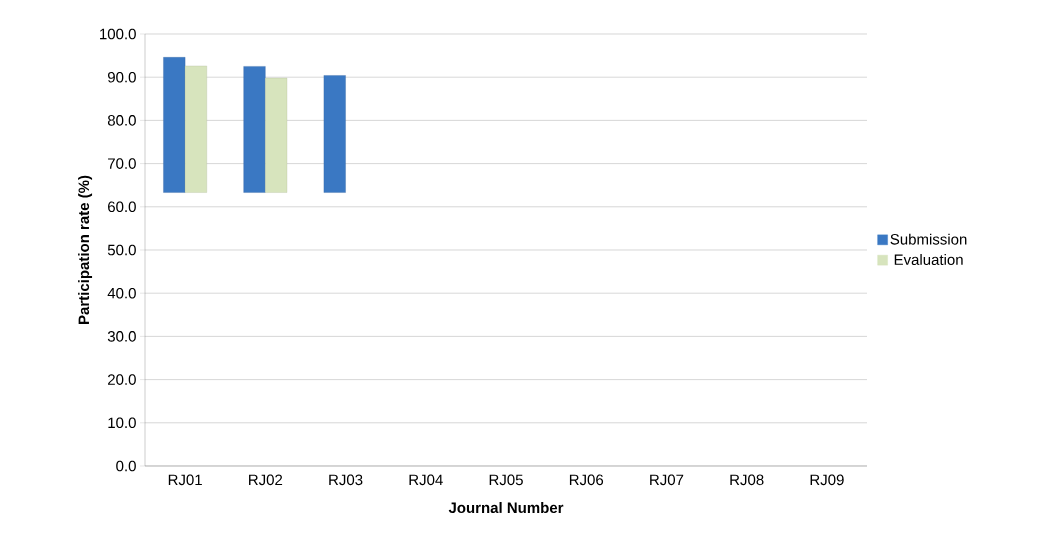 This screenshot has height=547, width=1040. Describe the element at coordinates (126, 466) in the screenshot. I see `y-tick-label: 0.0` at that location.